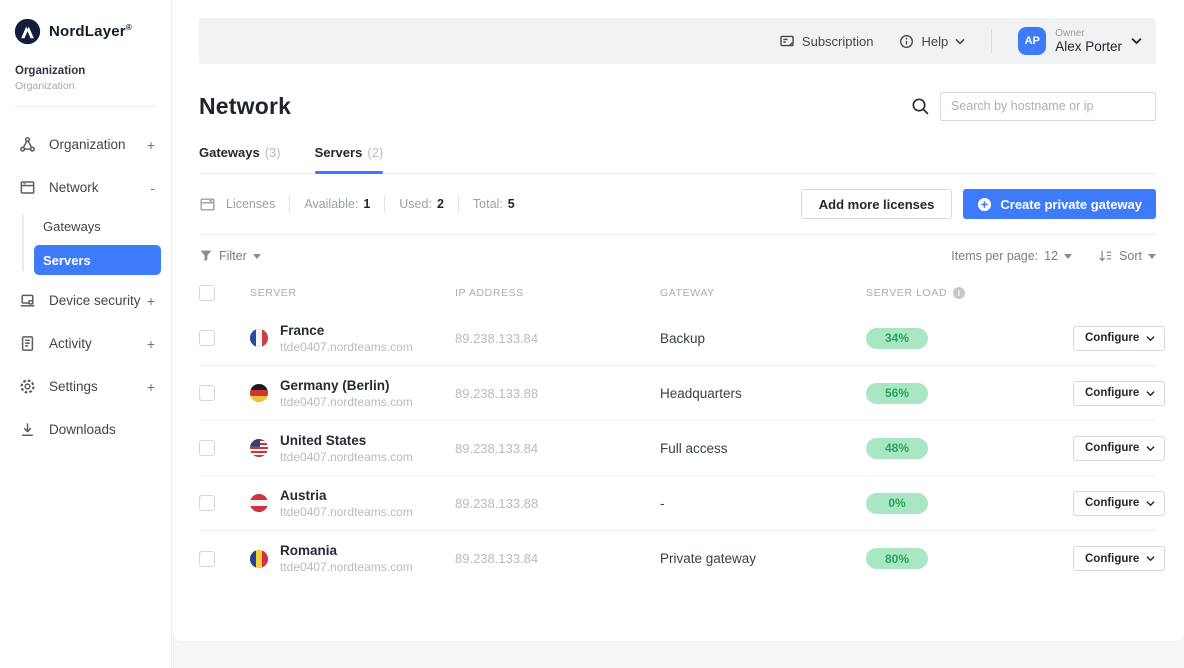 The image size is (1184, 668). What do you see at coordinates (82, 429) in the screenshot?
I see `sidebar-item-label: Downloads` at bounding box center [82, 429].